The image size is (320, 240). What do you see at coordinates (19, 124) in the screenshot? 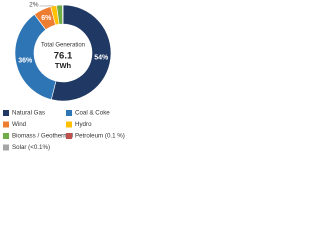
I see `legend-label: Wind` at bounding box center [19, 124].